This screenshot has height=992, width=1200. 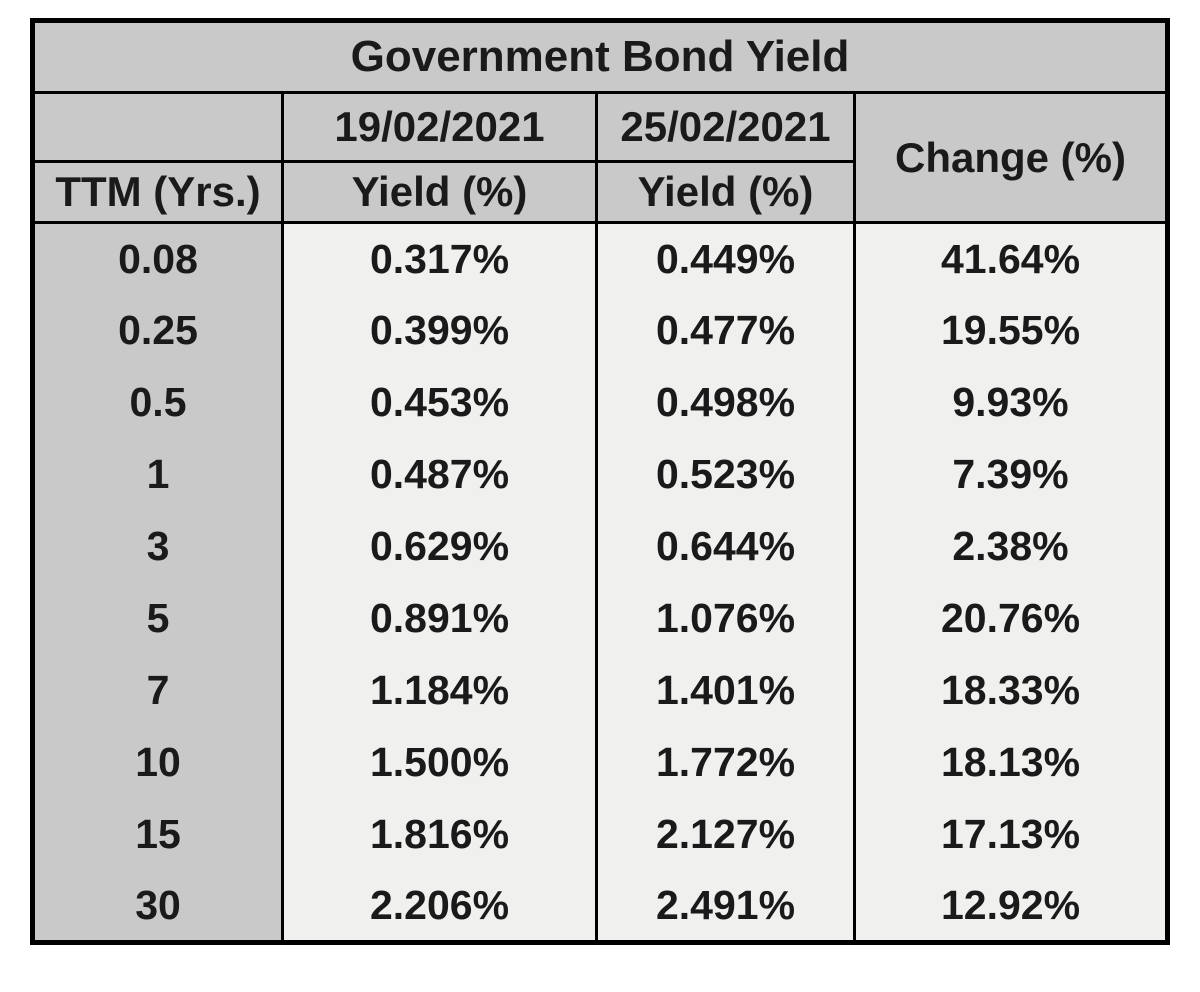 What do you see at coordinates (157, 906) in the screenshot?
I see `ttm-cell: 30` at bounding box center [157, 906].